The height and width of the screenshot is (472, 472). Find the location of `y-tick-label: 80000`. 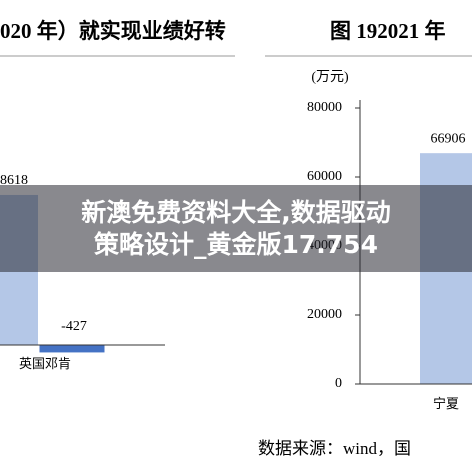

y-tick-label: 80000 is located at coordinates (324, 107).